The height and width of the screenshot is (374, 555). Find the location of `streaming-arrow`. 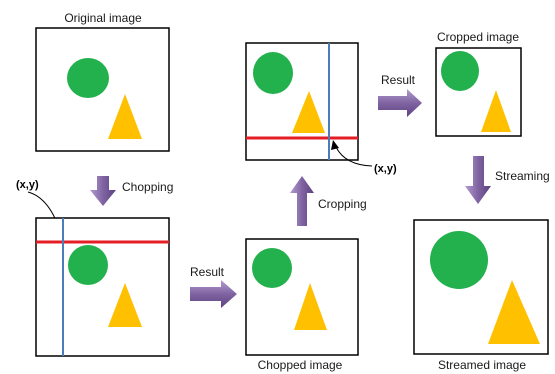

streaming-arrow is located at coordinates (478, 180).